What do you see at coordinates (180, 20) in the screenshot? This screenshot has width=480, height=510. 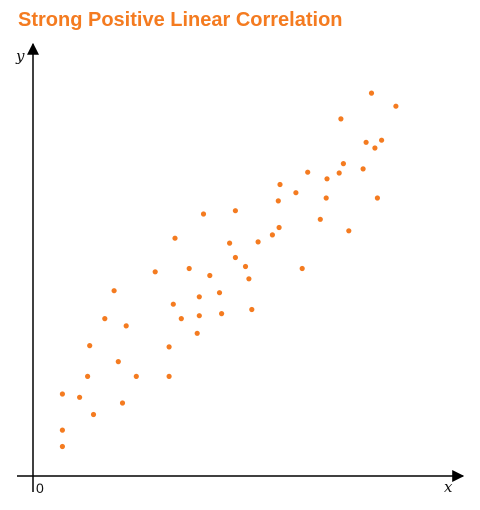 I see `chart-title: Strong Positive Linear Correlation` at bounding box center [180, 20].